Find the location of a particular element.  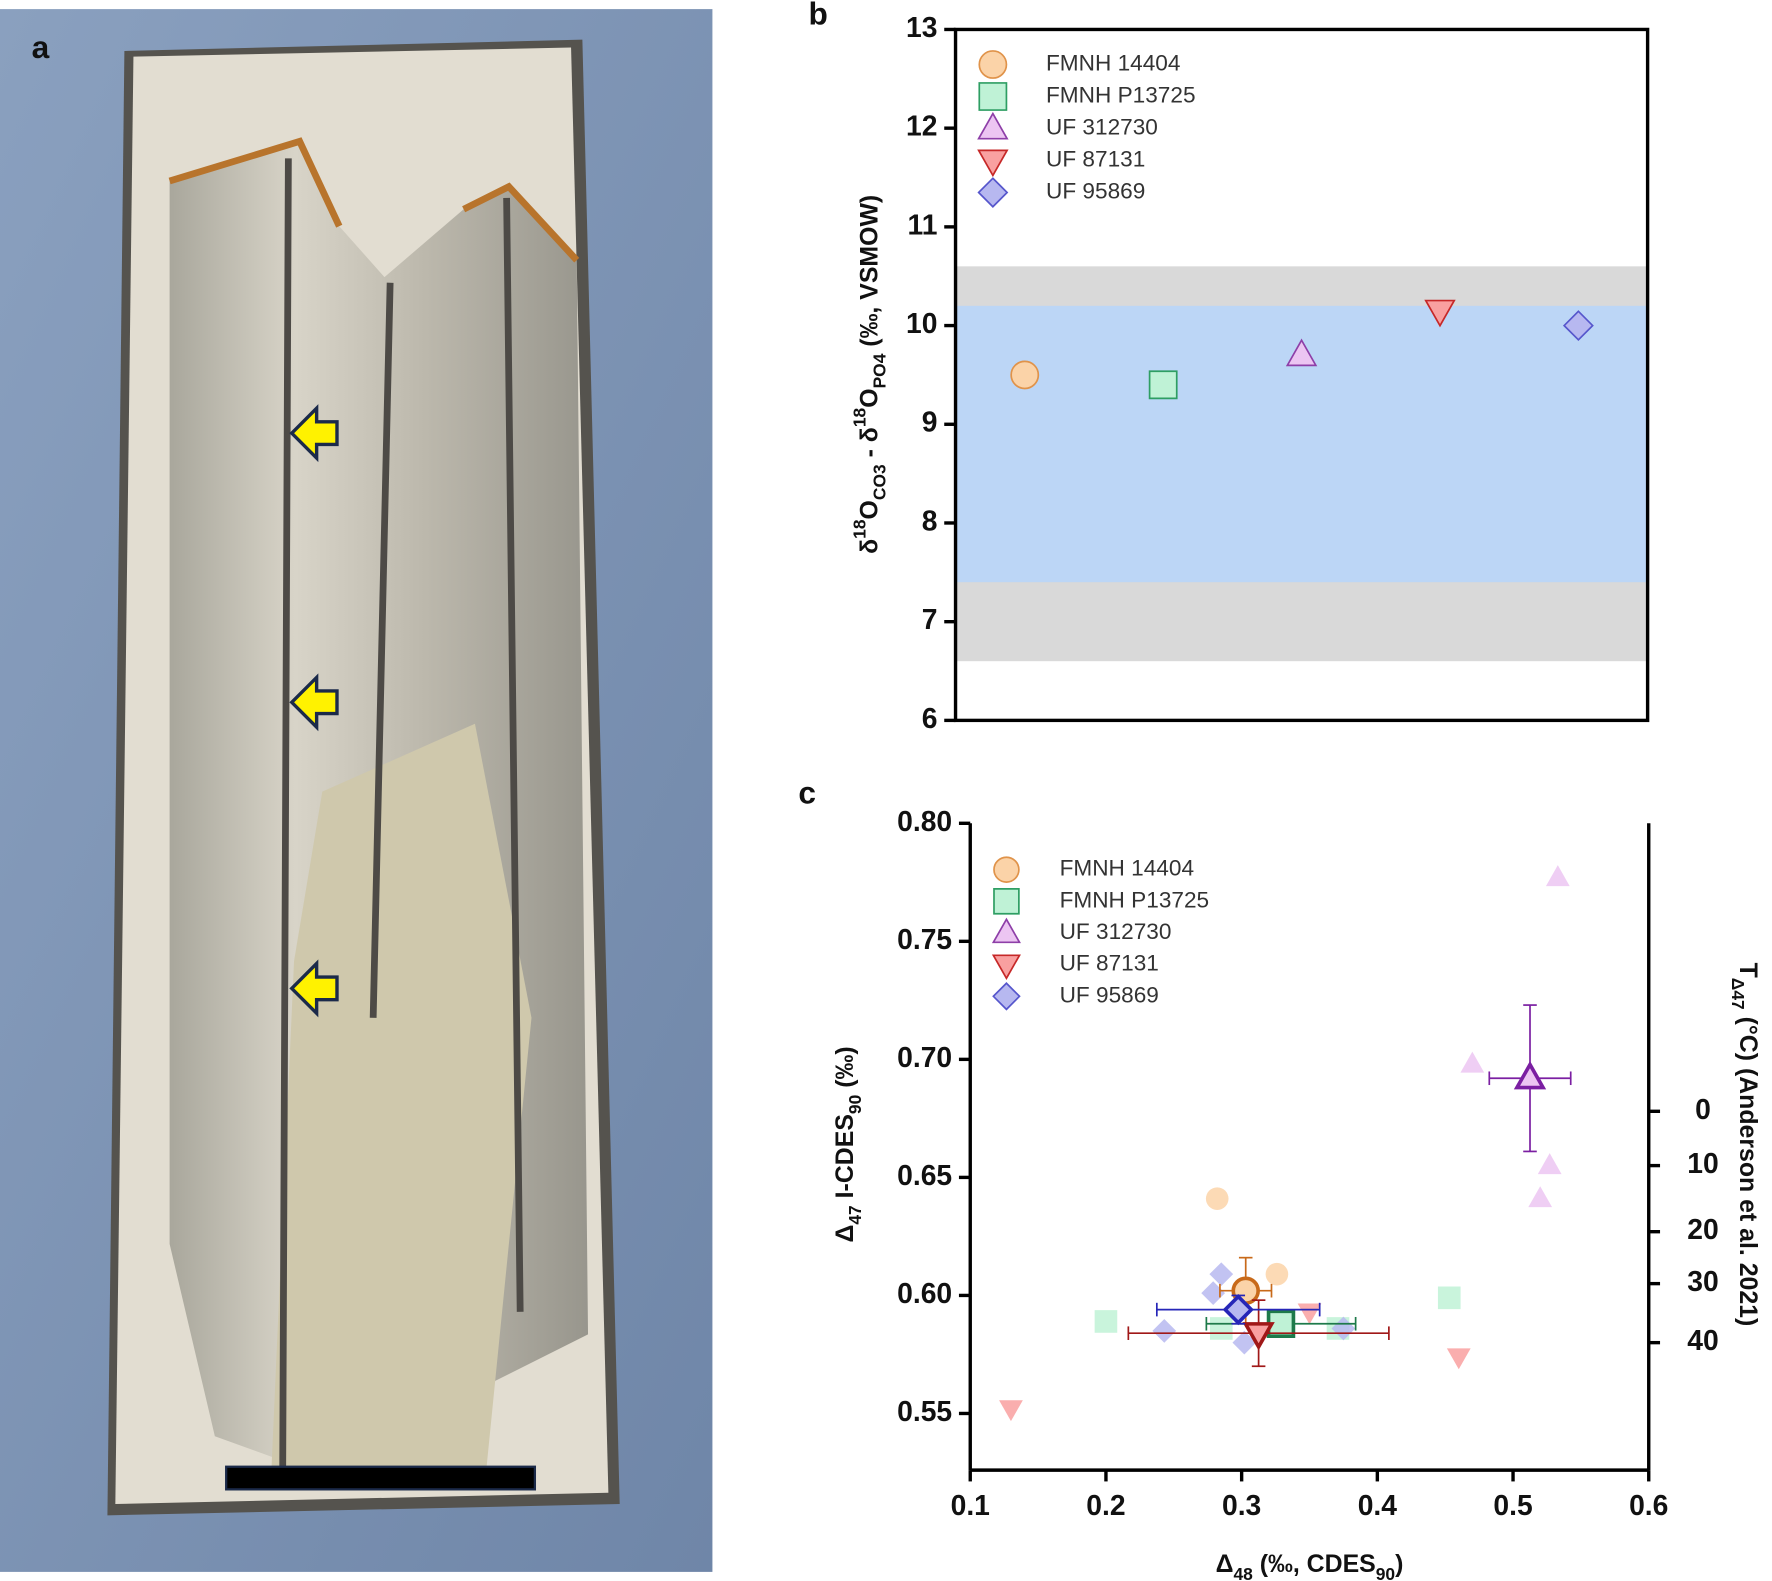

enamel-rim is located at coordinates (374, 200).